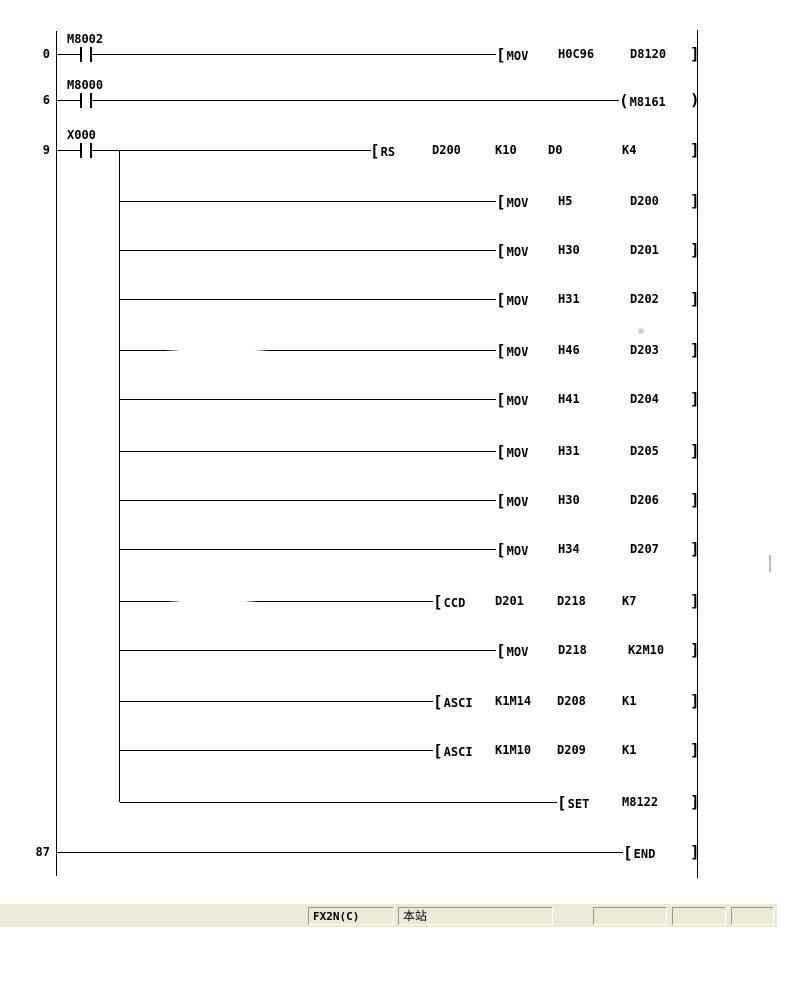 Image resolution: width=789 pixels, height=1000 pixels. I want to click on instruction-operand: D209, so click(571, 750).